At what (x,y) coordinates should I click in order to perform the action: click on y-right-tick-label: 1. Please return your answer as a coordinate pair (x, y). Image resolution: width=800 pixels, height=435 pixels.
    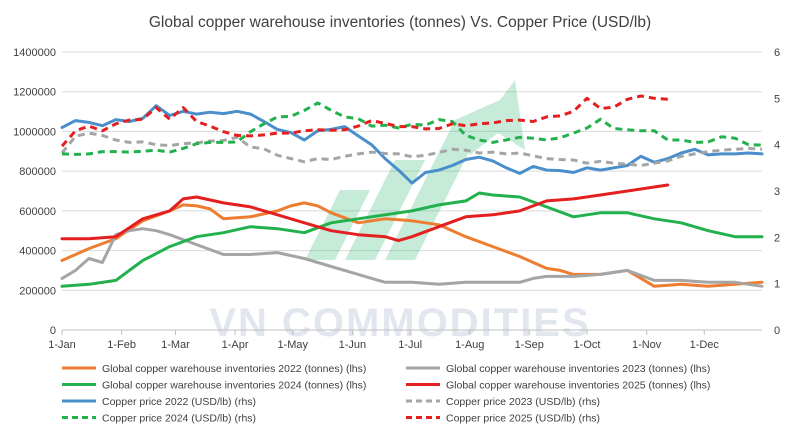
    Looking at the image, I should click on (777, 285).